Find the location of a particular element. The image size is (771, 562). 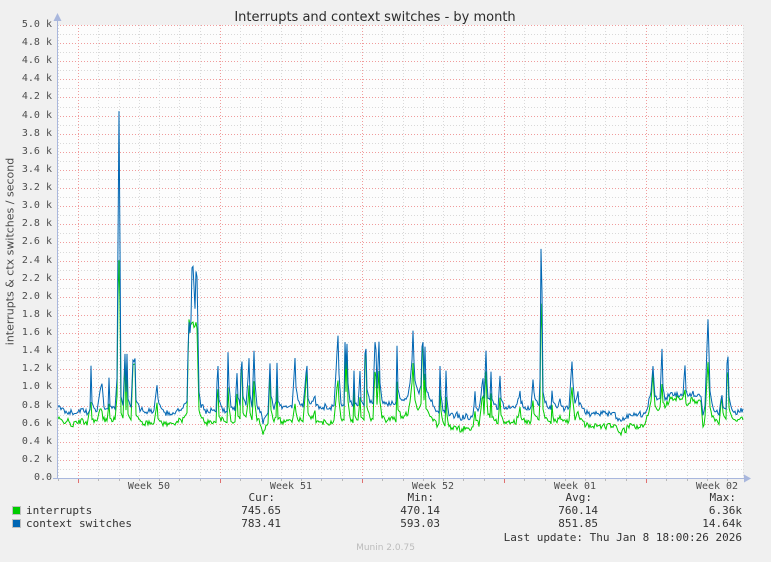

munin-version: Munin 2.0.75 is located at coordinates (385, 548).